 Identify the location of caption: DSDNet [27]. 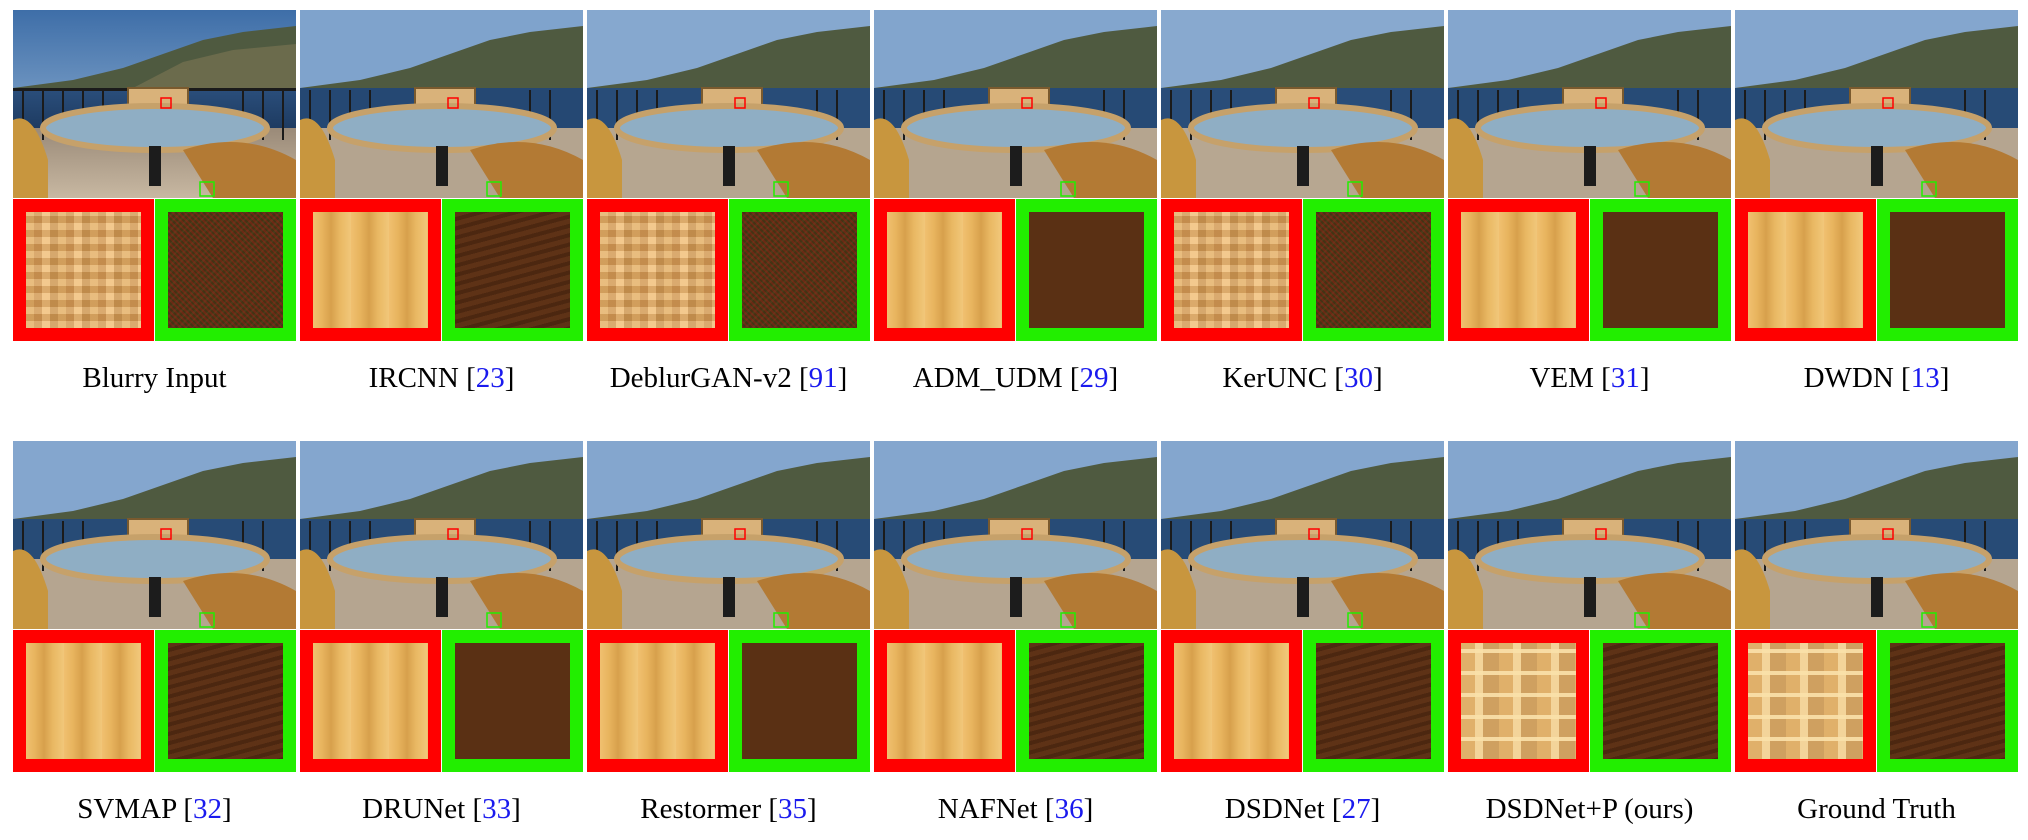
(1302, 809).